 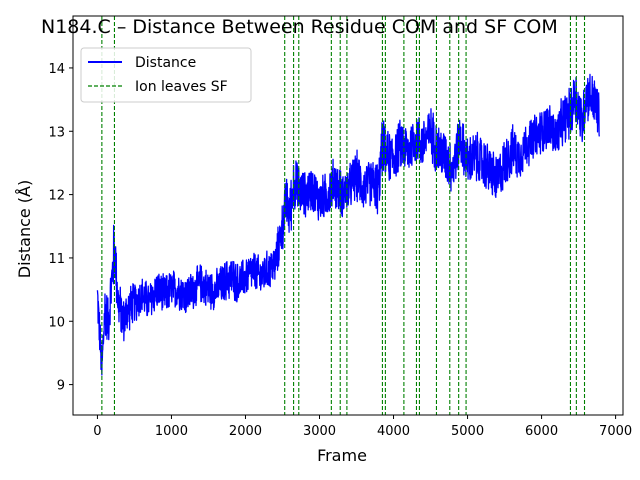 I want to click on legend-box, so click(x=166, y=75).